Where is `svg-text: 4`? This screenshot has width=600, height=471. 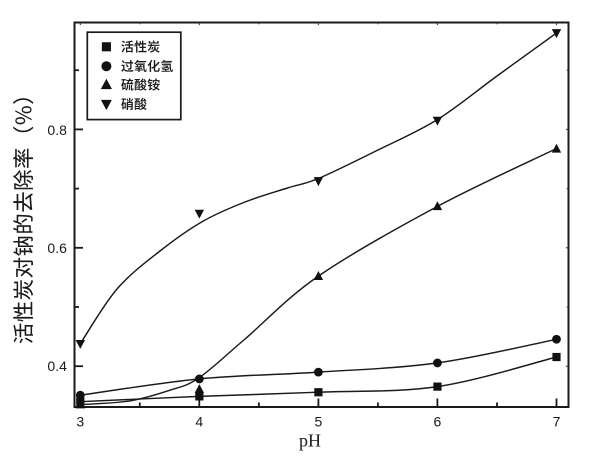
svg-text: 4 is located at coordinates (199, 422).